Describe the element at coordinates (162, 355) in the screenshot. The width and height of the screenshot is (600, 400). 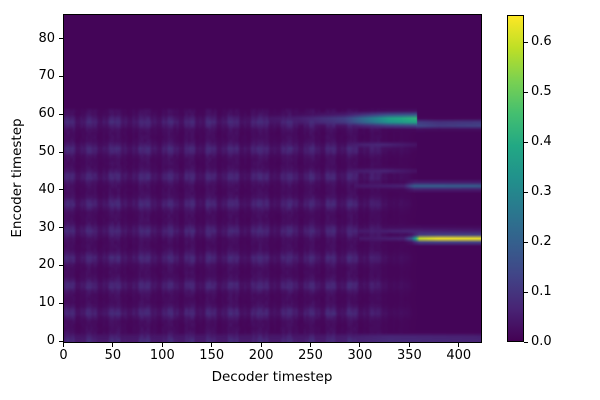
I see `x-tick-label: 100` at that location.